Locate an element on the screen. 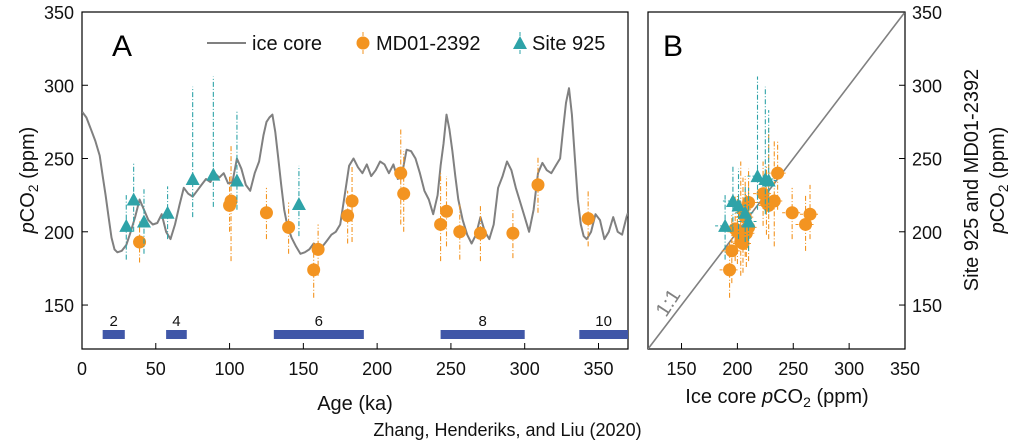  site-925-points is located at coordinates (212, 168).